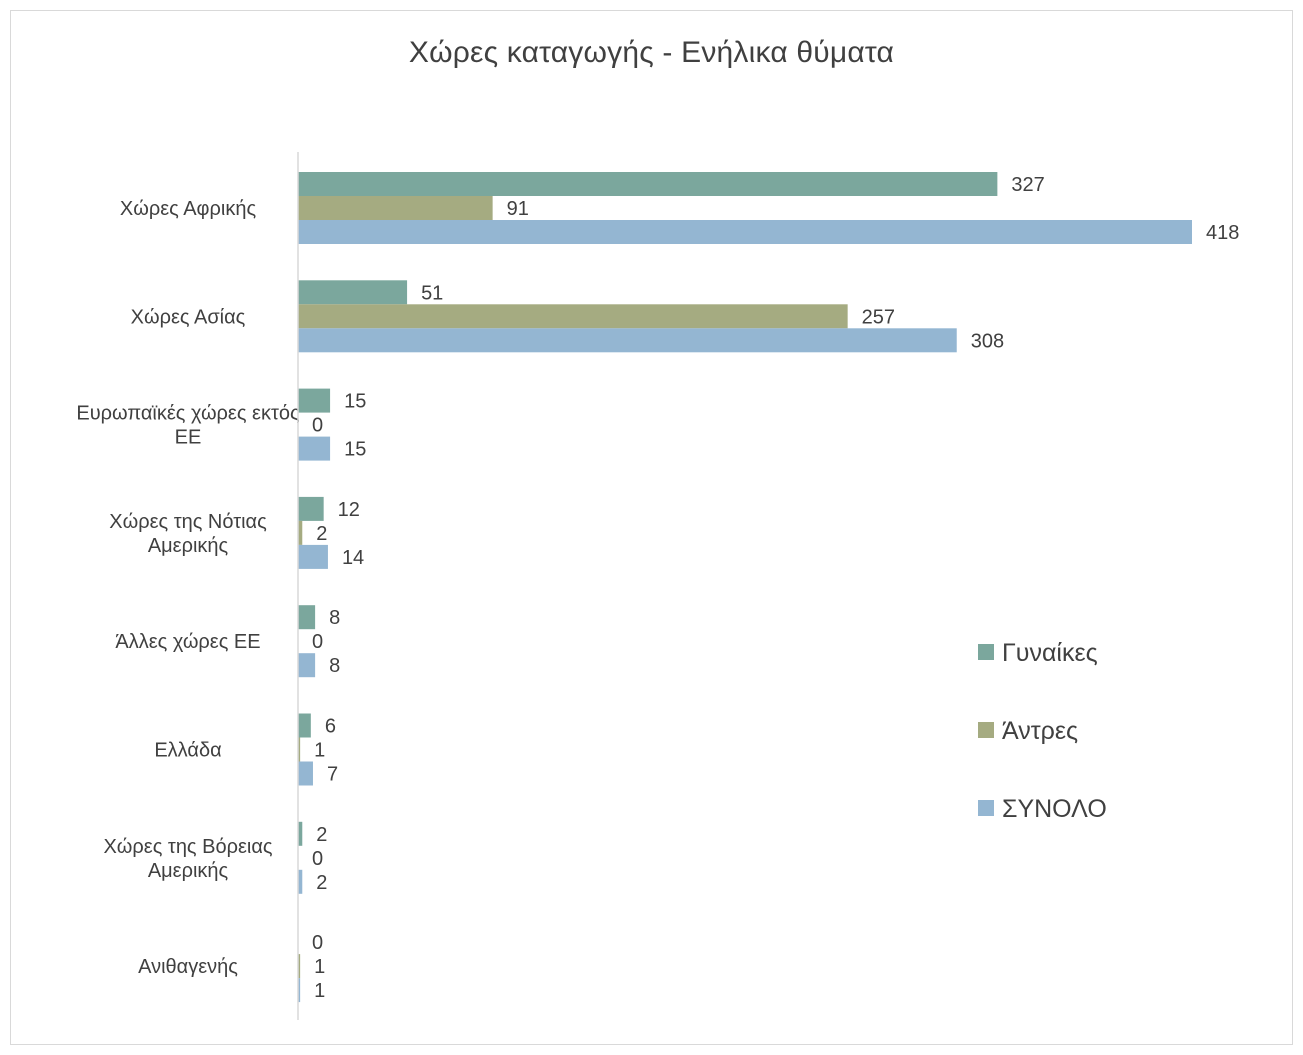 The image size is (1303, 1055). Describe the element at coordinates (1054, 809) in the screenshot. I see `legend-label-2: ΣΥΝΟΛΟ` at that location.